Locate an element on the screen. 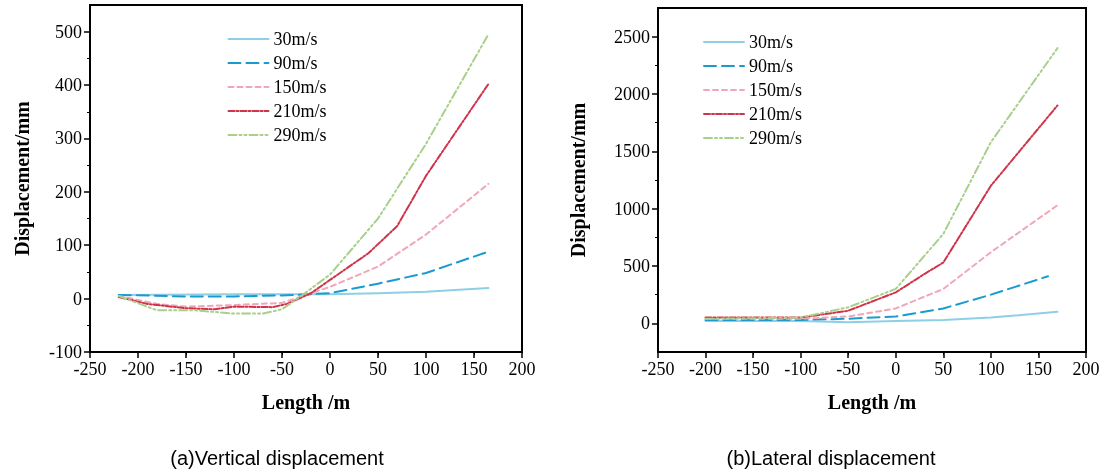  y-tick-label: 200 is located at coordinates (68, 191).